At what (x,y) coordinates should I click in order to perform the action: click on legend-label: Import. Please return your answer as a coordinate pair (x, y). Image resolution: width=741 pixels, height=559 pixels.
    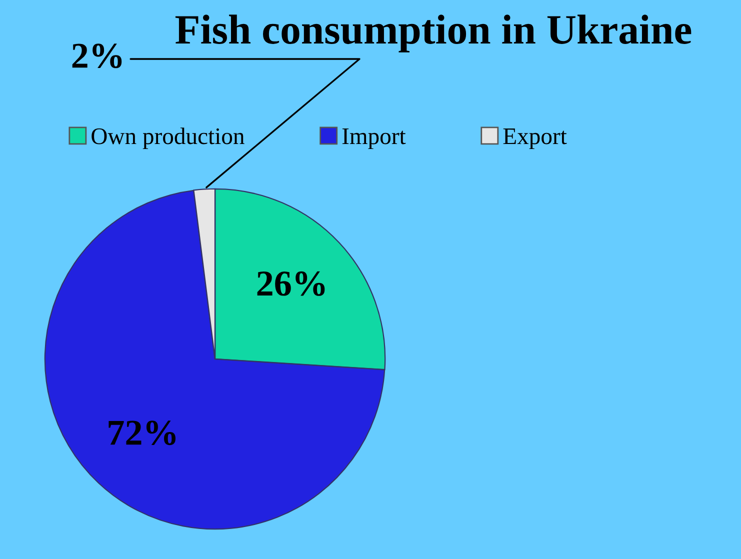
    Looking at the image, I should click on (374, 139).